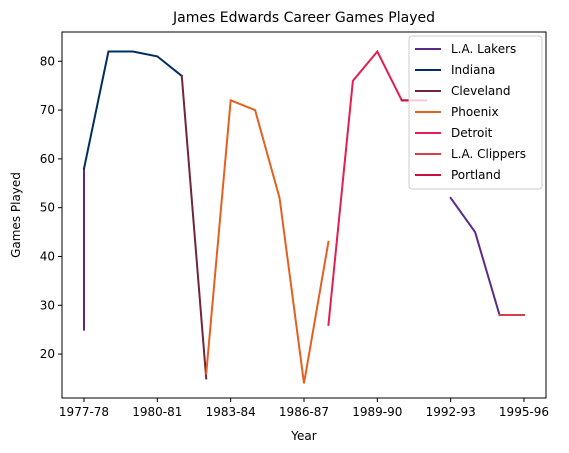  I want to click on x-tick-label: 1977-78, so click(84, 412).